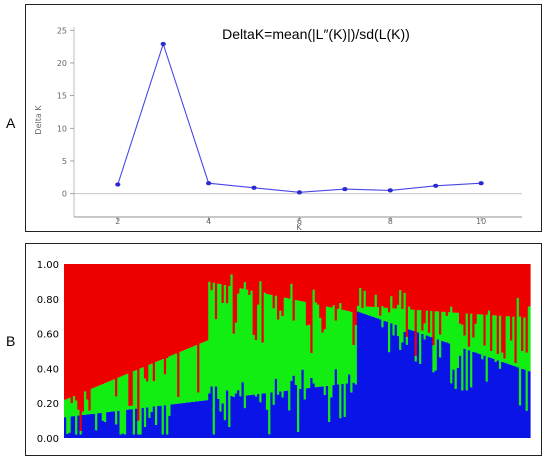  What do you see at coordinates (64, 161) in the screenshot?
I see `y-tick-label: 5` at bounding box center [64, 161].